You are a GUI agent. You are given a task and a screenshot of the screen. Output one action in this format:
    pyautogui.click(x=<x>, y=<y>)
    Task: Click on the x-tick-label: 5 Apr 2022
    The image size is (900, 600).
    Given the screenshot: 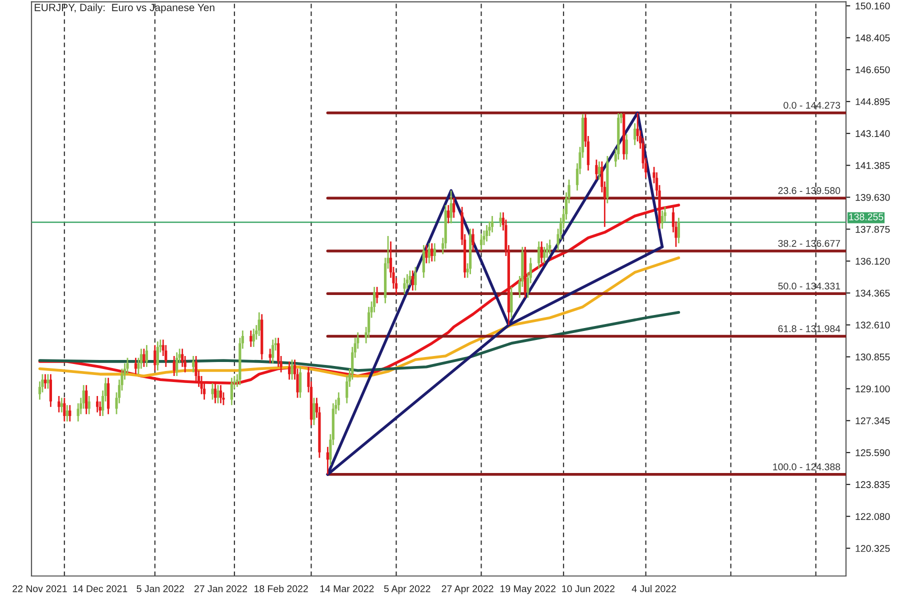 What is the action you would take?
    pyautogui.click(x=407, y=589)
    